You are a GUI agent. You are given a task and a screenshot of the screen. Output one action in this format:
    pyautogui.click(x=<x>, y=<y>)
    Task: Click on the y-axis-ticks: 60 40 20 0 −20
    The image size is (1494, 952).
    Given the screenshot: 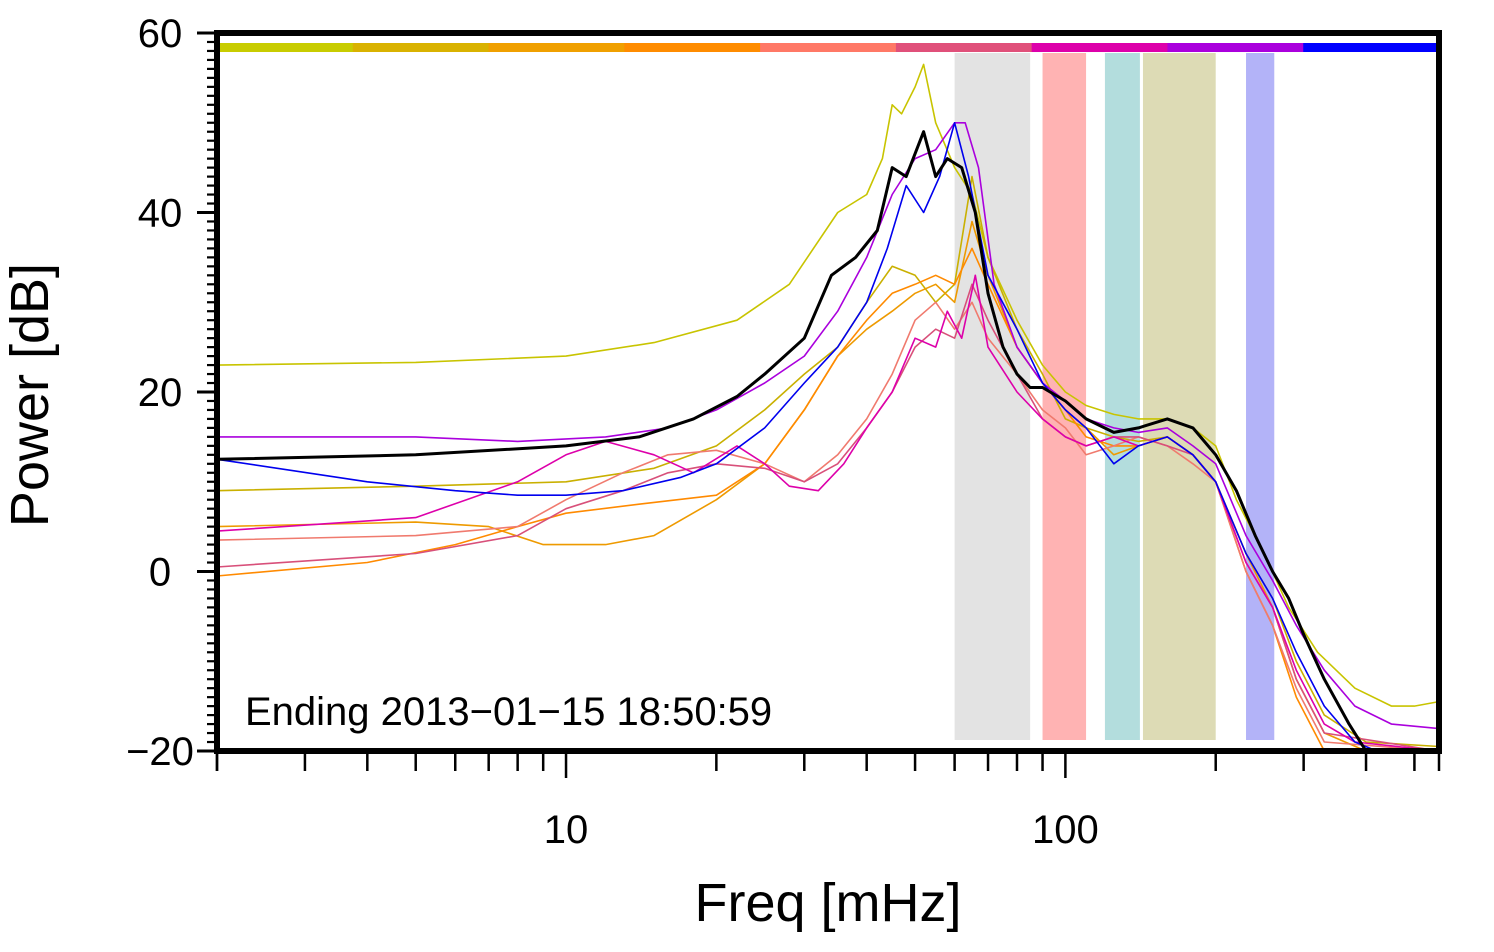 What is the action you would take?
    pyautogui.click(x=171, y=393)
    